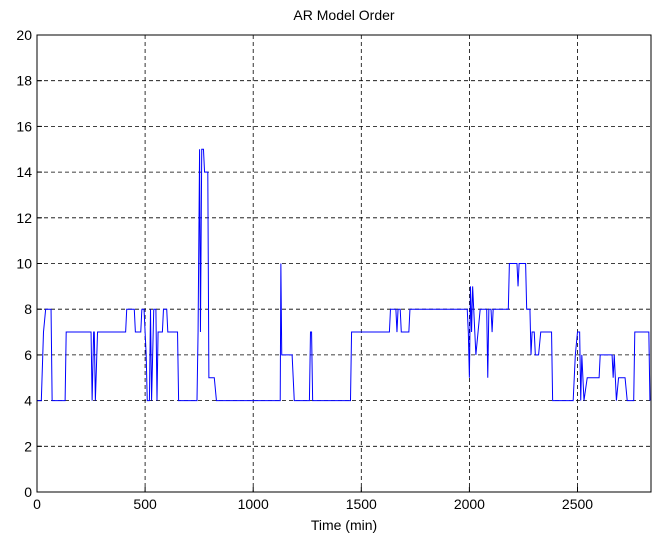  What do you see at coordinates (28, 309) in the screenshot?
I see `y-tick-label: 8` at bounding box center [28, 309].